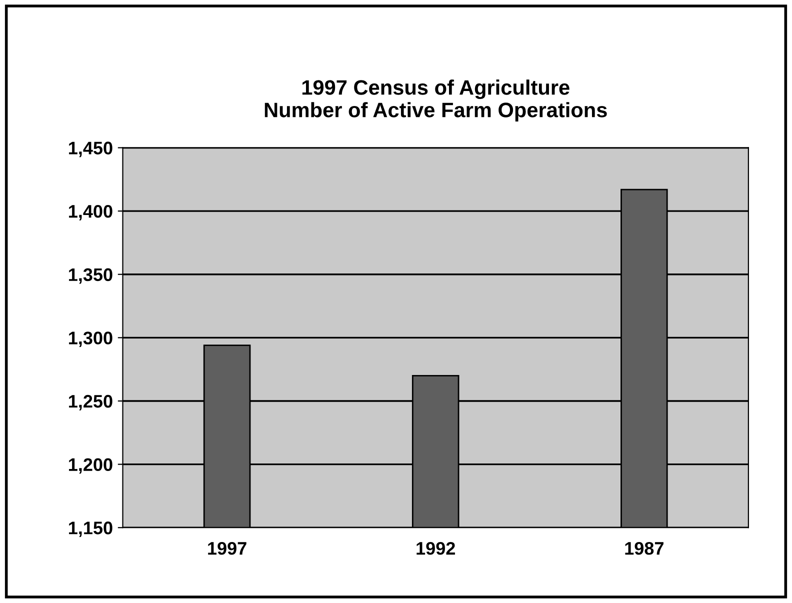  I want to click on y-tick-label: 1,350, so click(90, 276).